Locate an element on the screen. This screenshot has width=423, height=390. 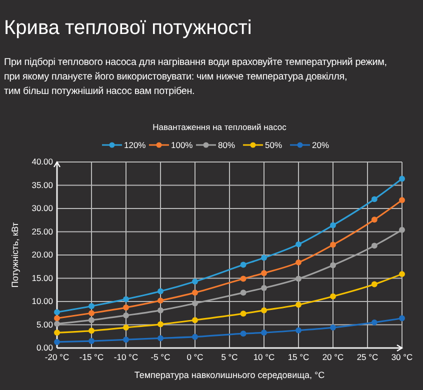
y-tick-label: 25.00 is located at coordinates (43, 231).